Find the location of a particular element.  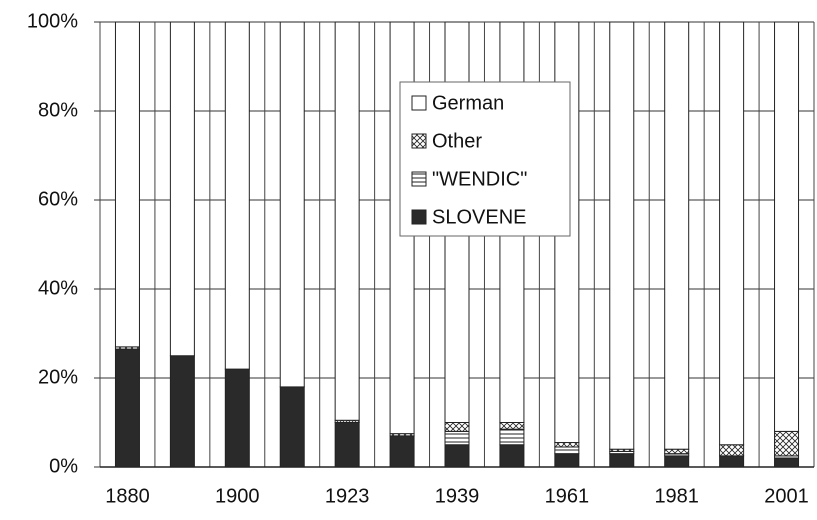

legend-label: Other is located at coordinates (457, 141).